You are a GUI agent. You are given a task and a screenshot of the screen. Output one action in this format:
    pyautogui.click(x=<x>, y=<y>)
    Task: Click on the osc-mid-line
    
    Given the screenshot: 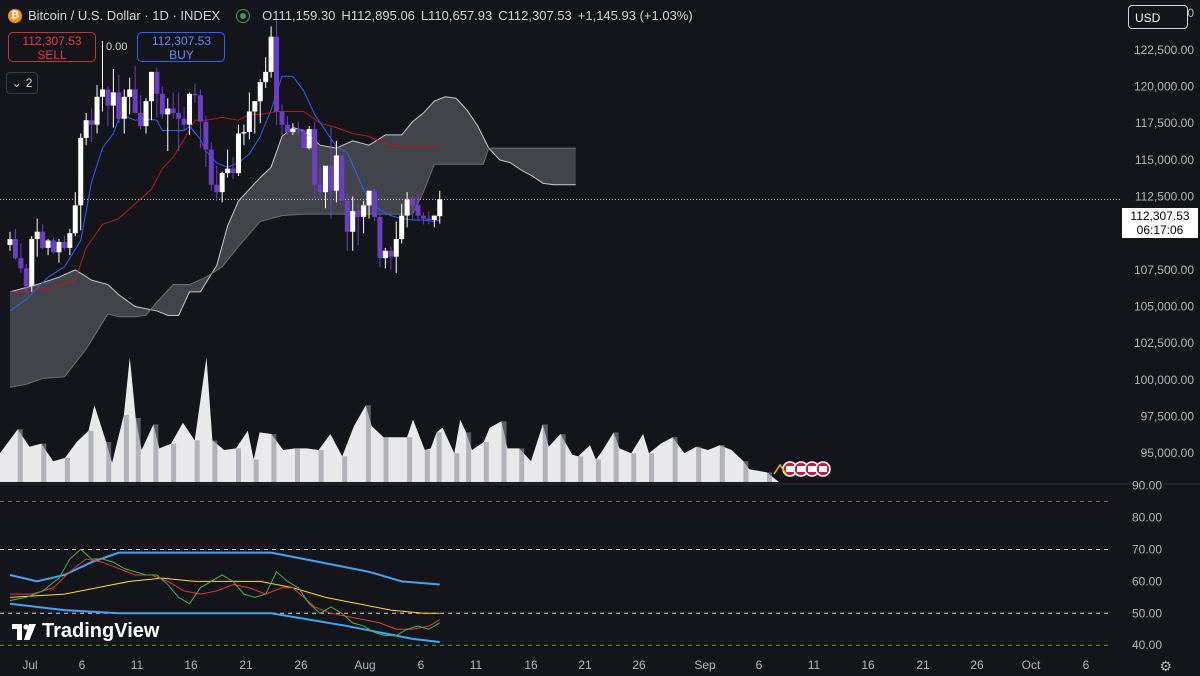 What is the action you would take?
    pyautogui.click(x=225, y=594)
    